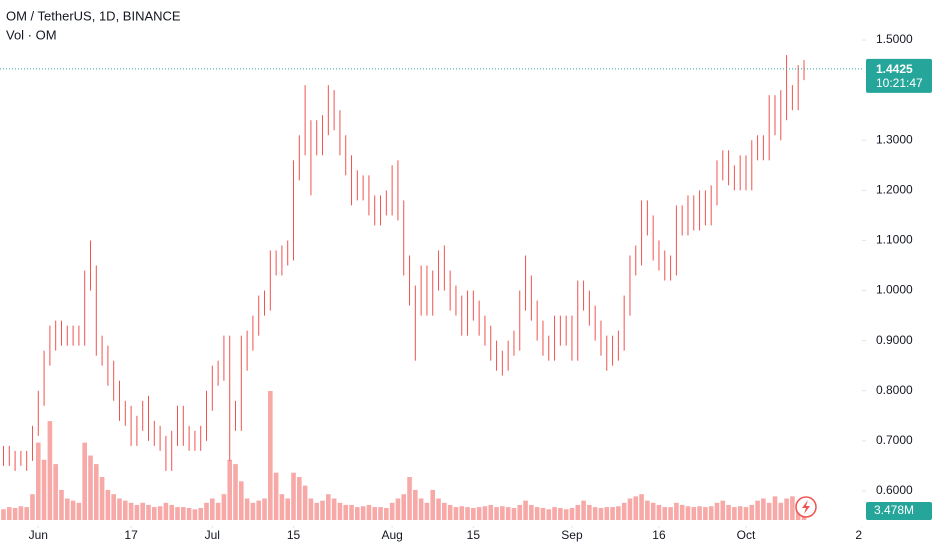 Image resolution: width=932 pixels, height=550 pixels. What do you see at coordinates (894, 490) in the screenshot?
I see `y-tick-label: 0.6000` at bounding box center [894, 490].